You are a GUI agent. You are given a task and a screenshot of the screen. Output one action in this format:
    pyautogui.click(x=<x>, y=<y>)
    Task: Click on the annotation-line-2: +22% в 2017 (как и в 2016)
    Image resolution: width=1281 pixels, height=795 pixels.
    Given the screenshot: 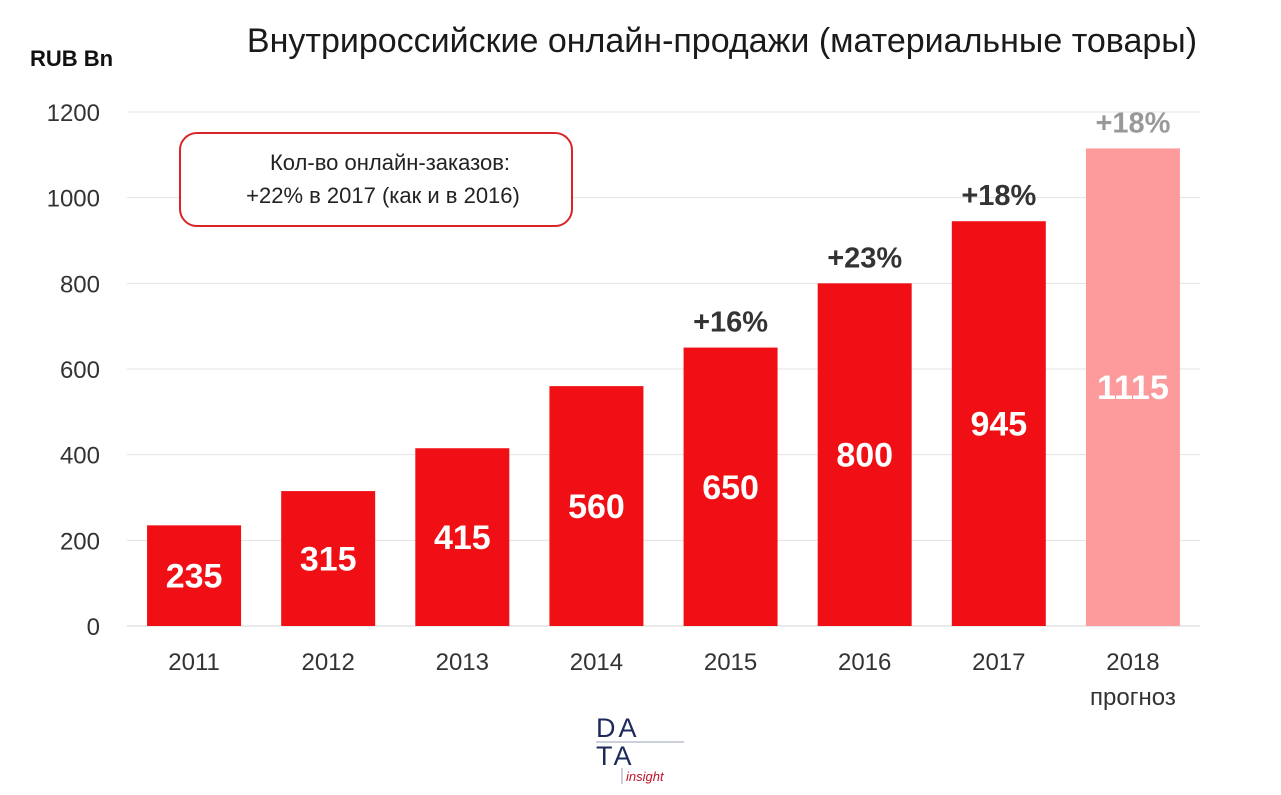 What is the action you would take?
    pyautogui.click(x=383, y=195)
    